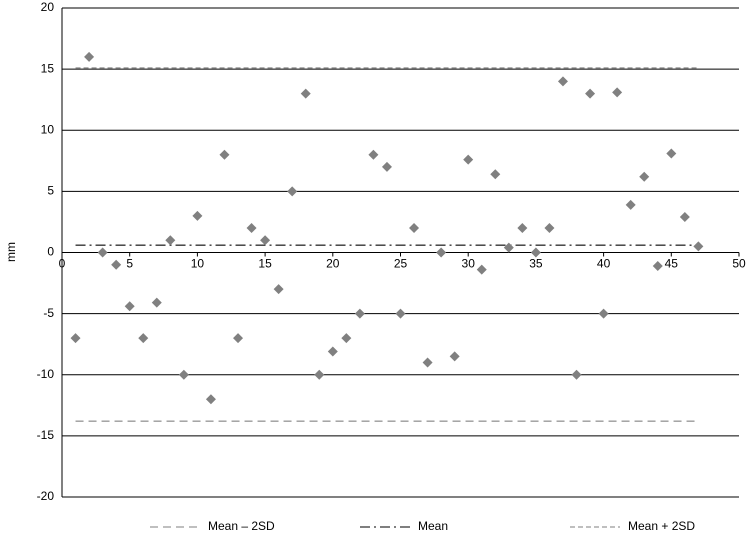 The image size is (747, 544). What do you see at coordinates (48, 68) in the screenshot?
I see `y-tick-label: 15` at bounding box center [48, 68].